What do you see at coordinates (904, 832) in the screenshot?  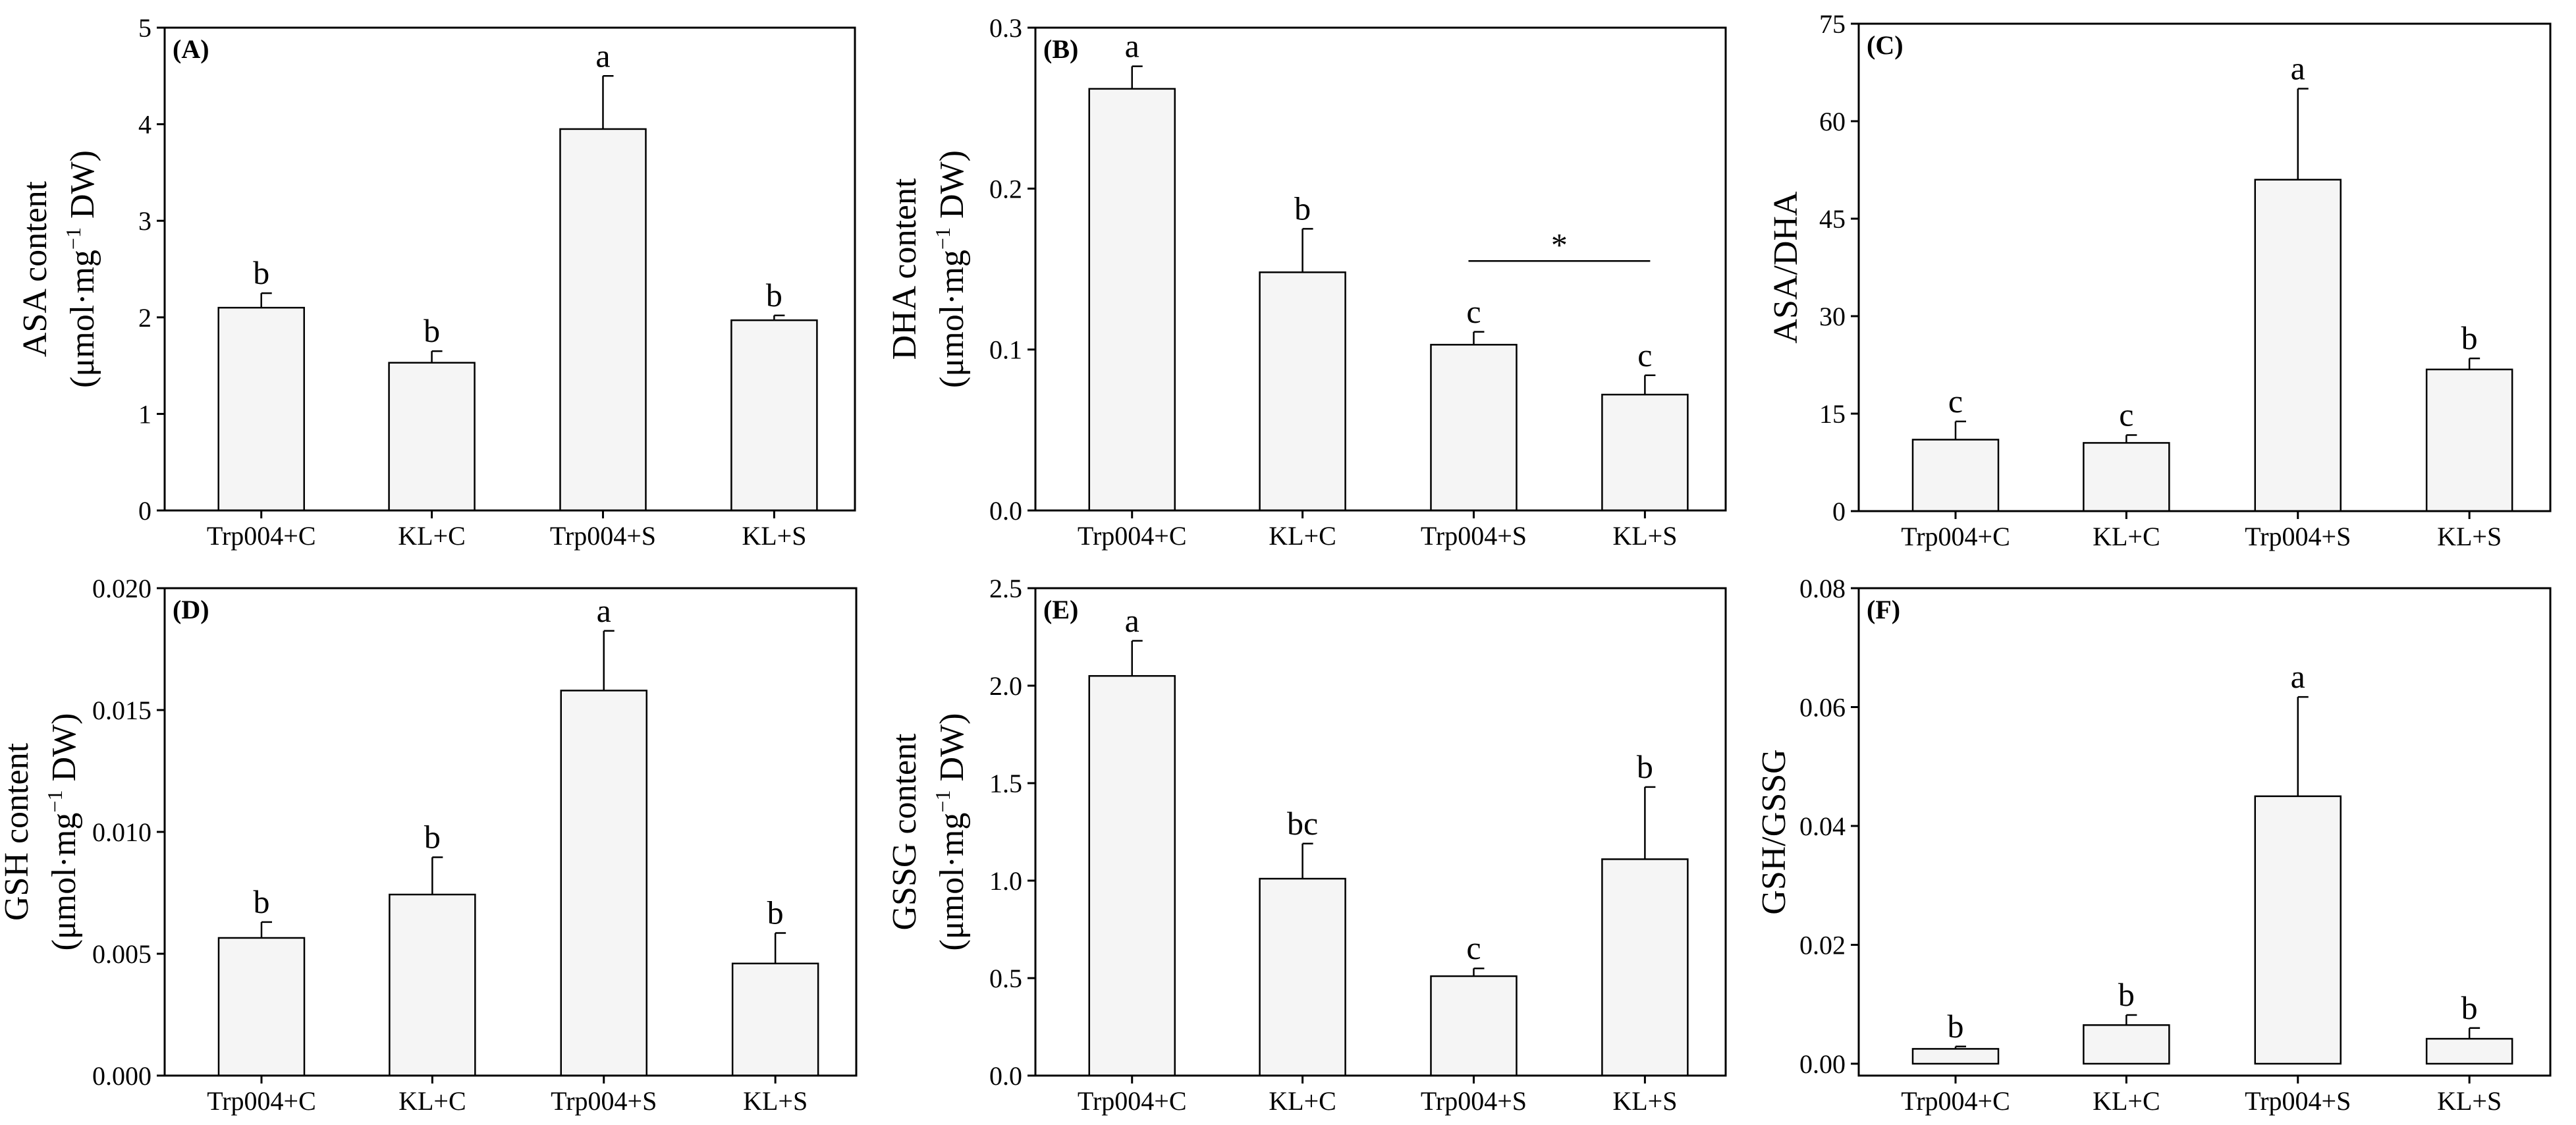 I see `y-axis-title: GSSG content` at bounding box center [904, 832].